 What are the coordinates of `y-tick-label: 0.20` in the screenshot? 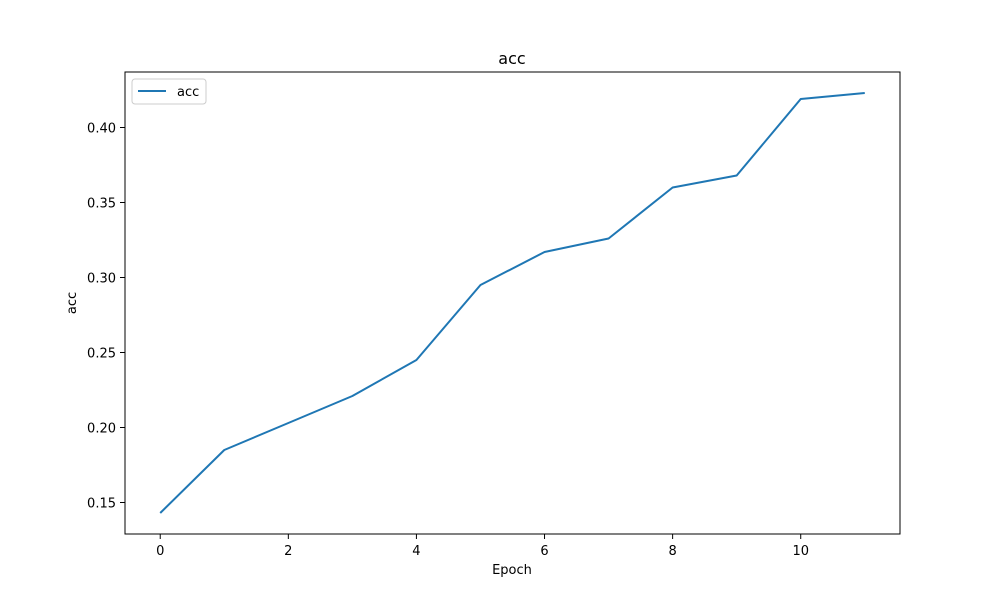 It's located at (101, 429).